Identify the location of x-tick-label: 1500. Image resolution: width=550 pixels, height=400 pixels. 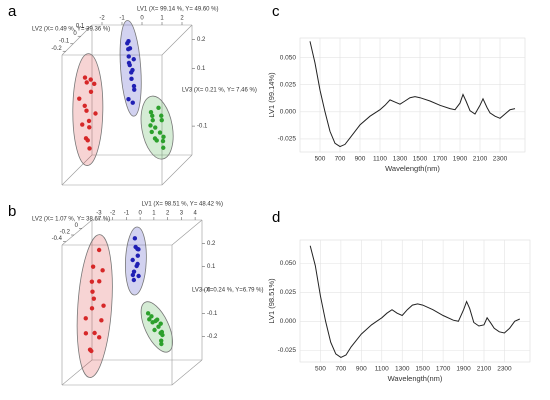
(420, 159).